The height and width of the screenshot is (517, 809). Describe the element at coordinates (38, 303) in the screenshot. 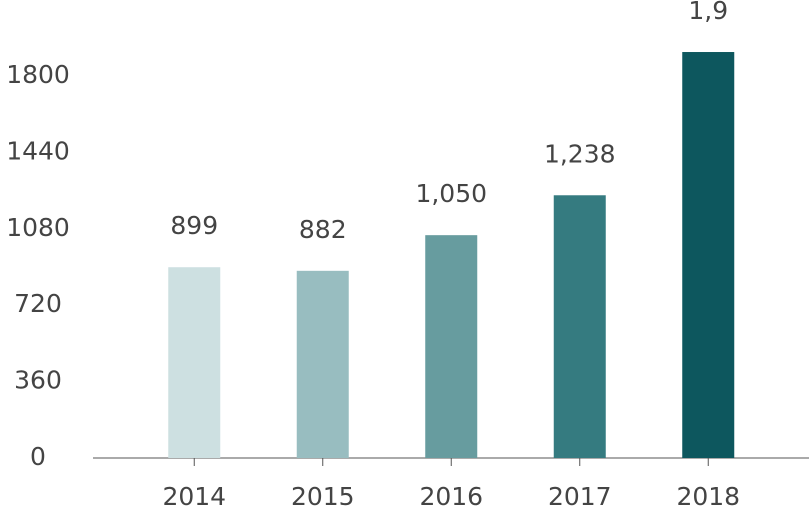

I see `y-tick-label: 720` at that location.